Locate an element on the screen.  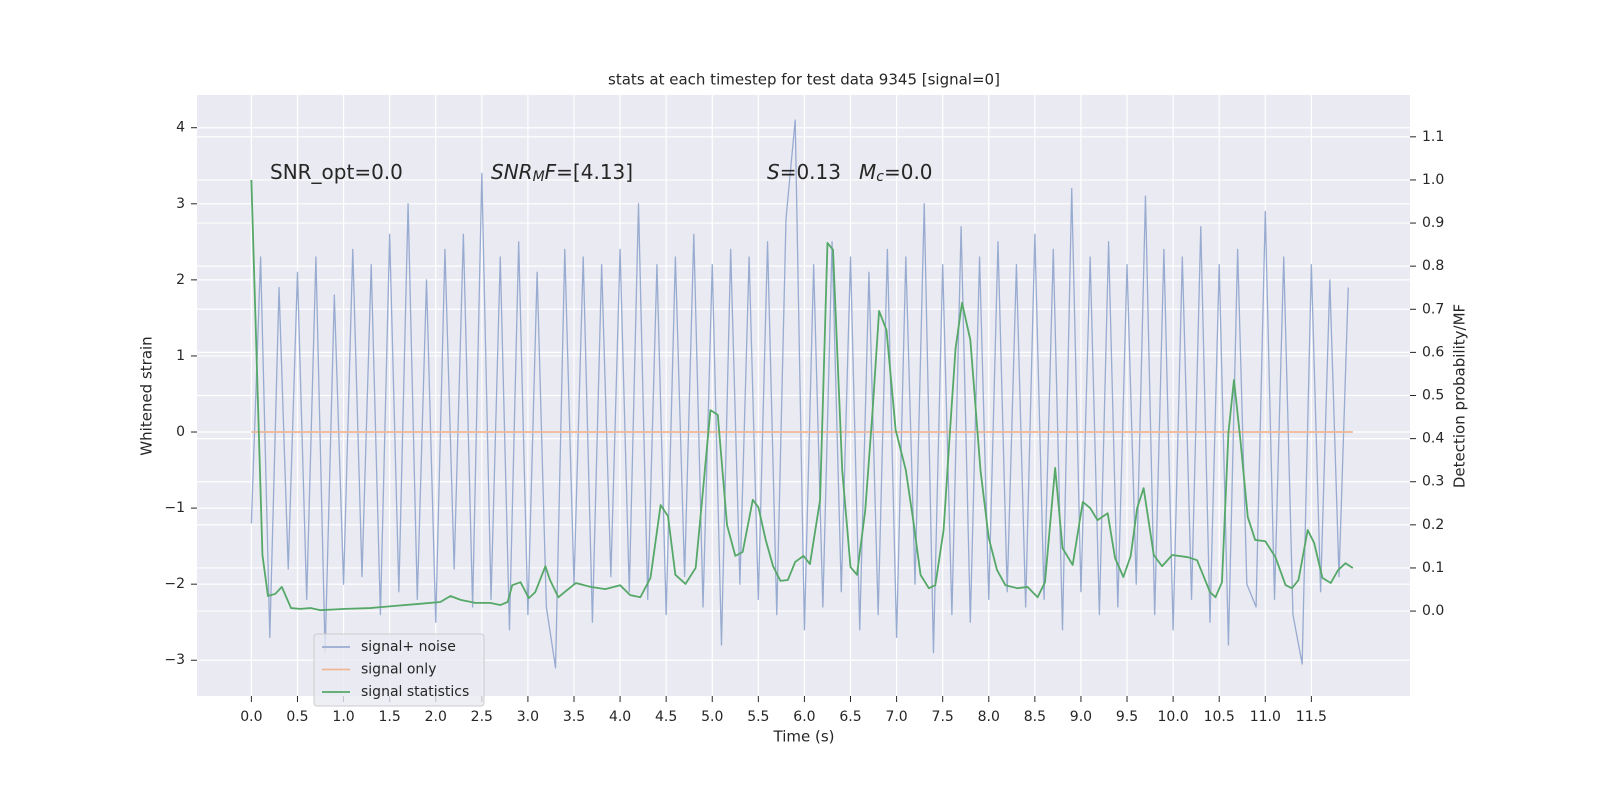
annotation: S=0.13 is located at coordinates (804, 172).